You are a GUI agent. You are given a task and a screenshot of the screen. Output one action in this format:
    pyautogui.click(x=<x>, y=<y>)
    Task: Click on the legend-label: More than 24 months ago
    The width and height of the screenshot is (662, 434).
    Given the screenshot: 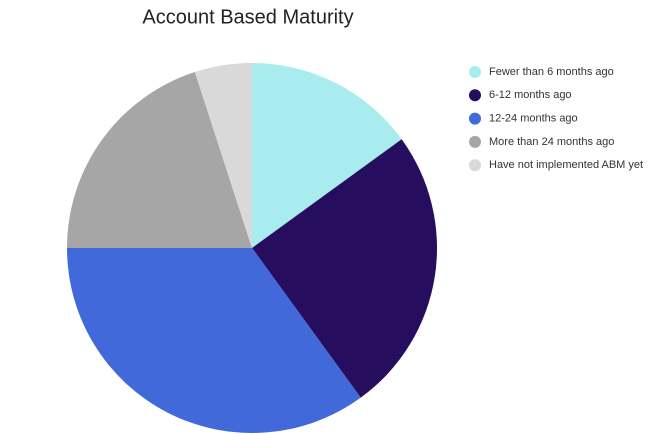 What is the action you would take?
    pyautogui.click(x=551, y=142)
    